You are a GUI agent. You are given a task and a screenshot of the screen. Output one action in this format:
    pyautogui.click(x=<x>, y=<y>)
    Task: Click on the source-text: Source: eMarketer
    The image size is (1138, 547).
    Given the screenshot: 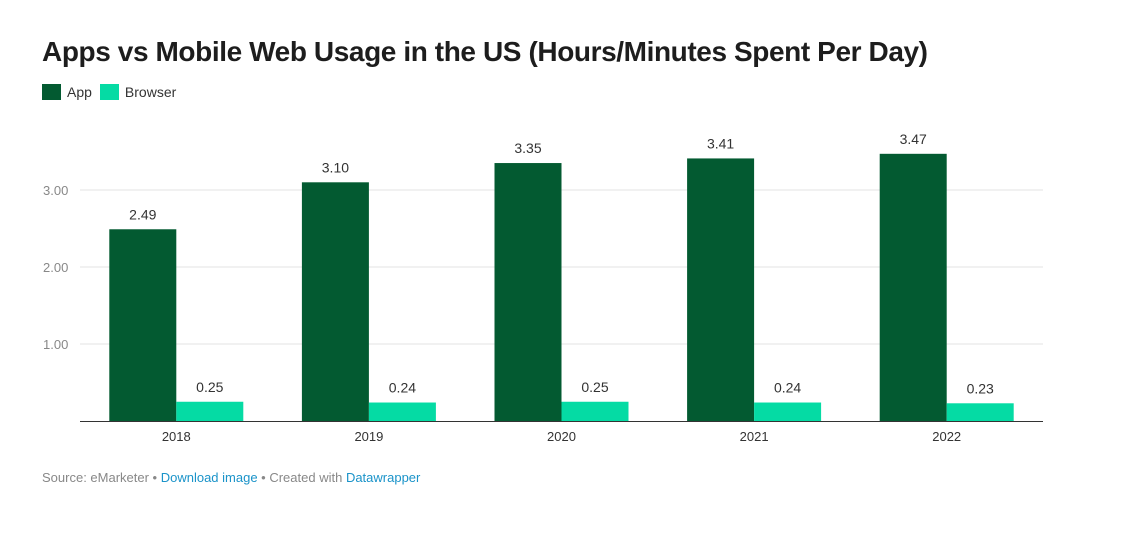 What is the action you would take?
    pyautogui.click(x=95, y=477)
    